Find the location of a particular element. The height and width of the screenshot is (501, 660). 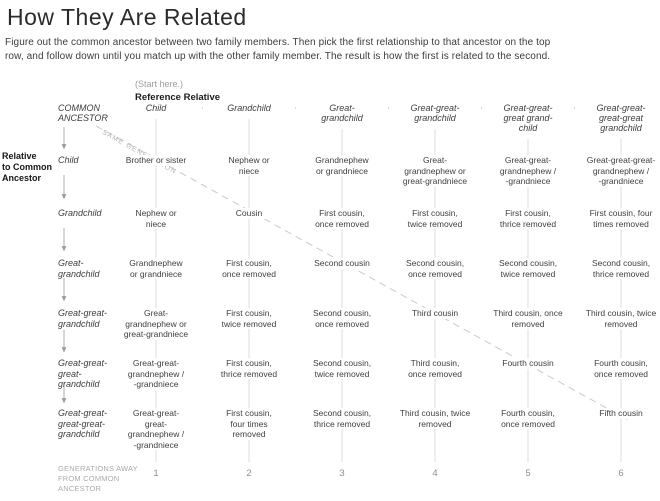

generations-axis-label: GENERATIONS AWAY FROM COMMON ANCESTOR is located at coordinates (98, 478).